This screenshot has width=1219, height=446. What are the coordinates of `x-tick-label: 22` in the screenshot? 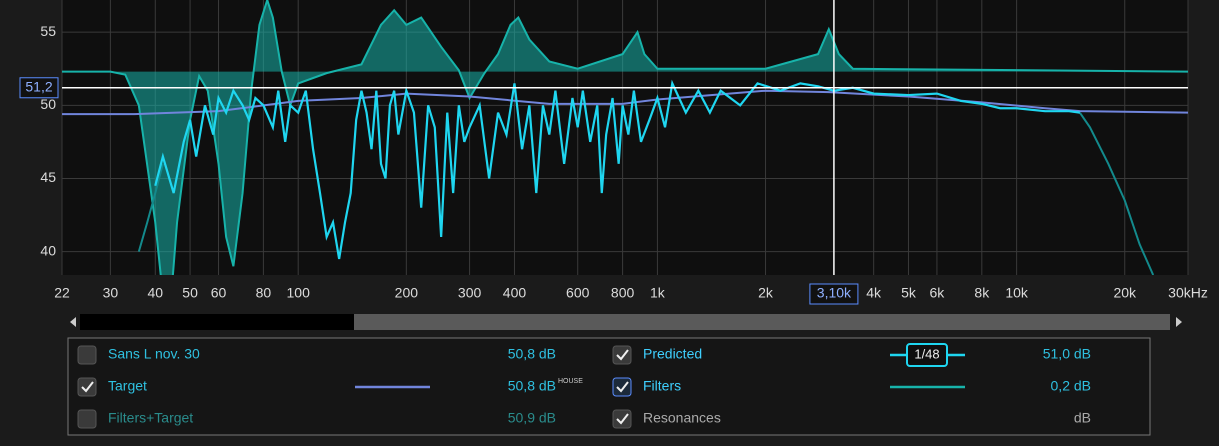 It's located at (62, 293).